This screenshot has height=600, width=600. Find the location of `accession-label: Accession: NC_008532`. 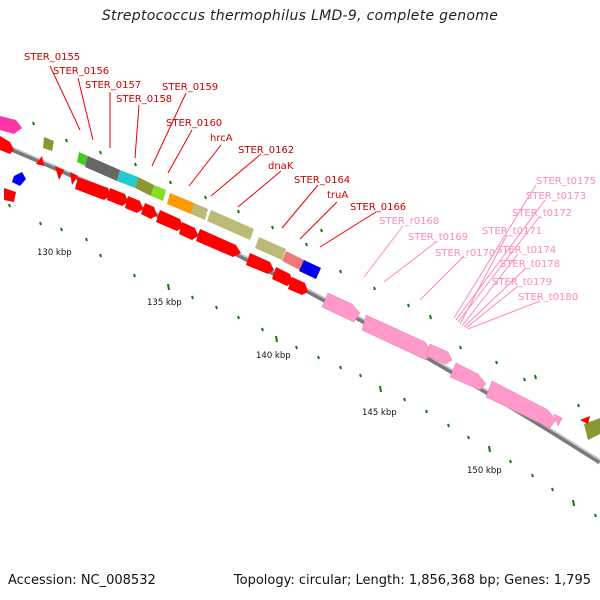

accession-label: Accession: NC_008532 is located at coordinates (82, 580).